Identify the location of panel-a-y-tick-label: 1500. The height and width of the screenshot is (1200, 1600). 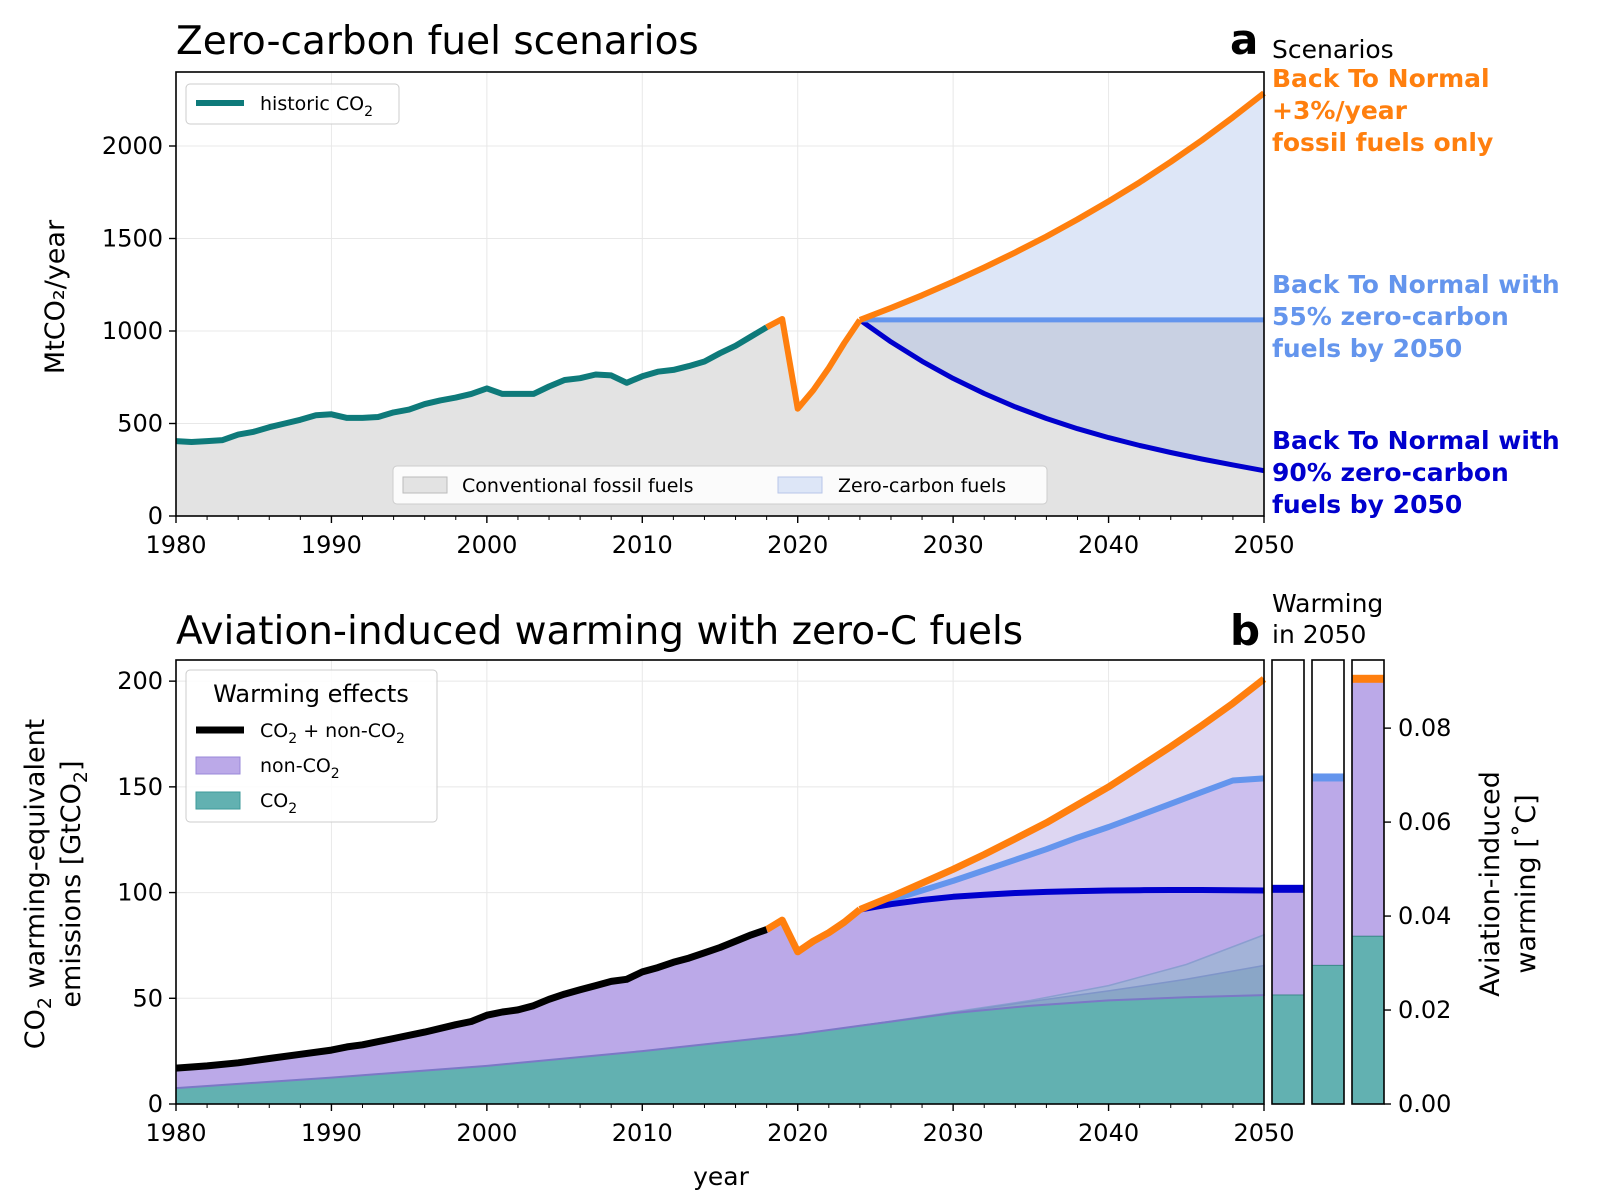
(132, 239).